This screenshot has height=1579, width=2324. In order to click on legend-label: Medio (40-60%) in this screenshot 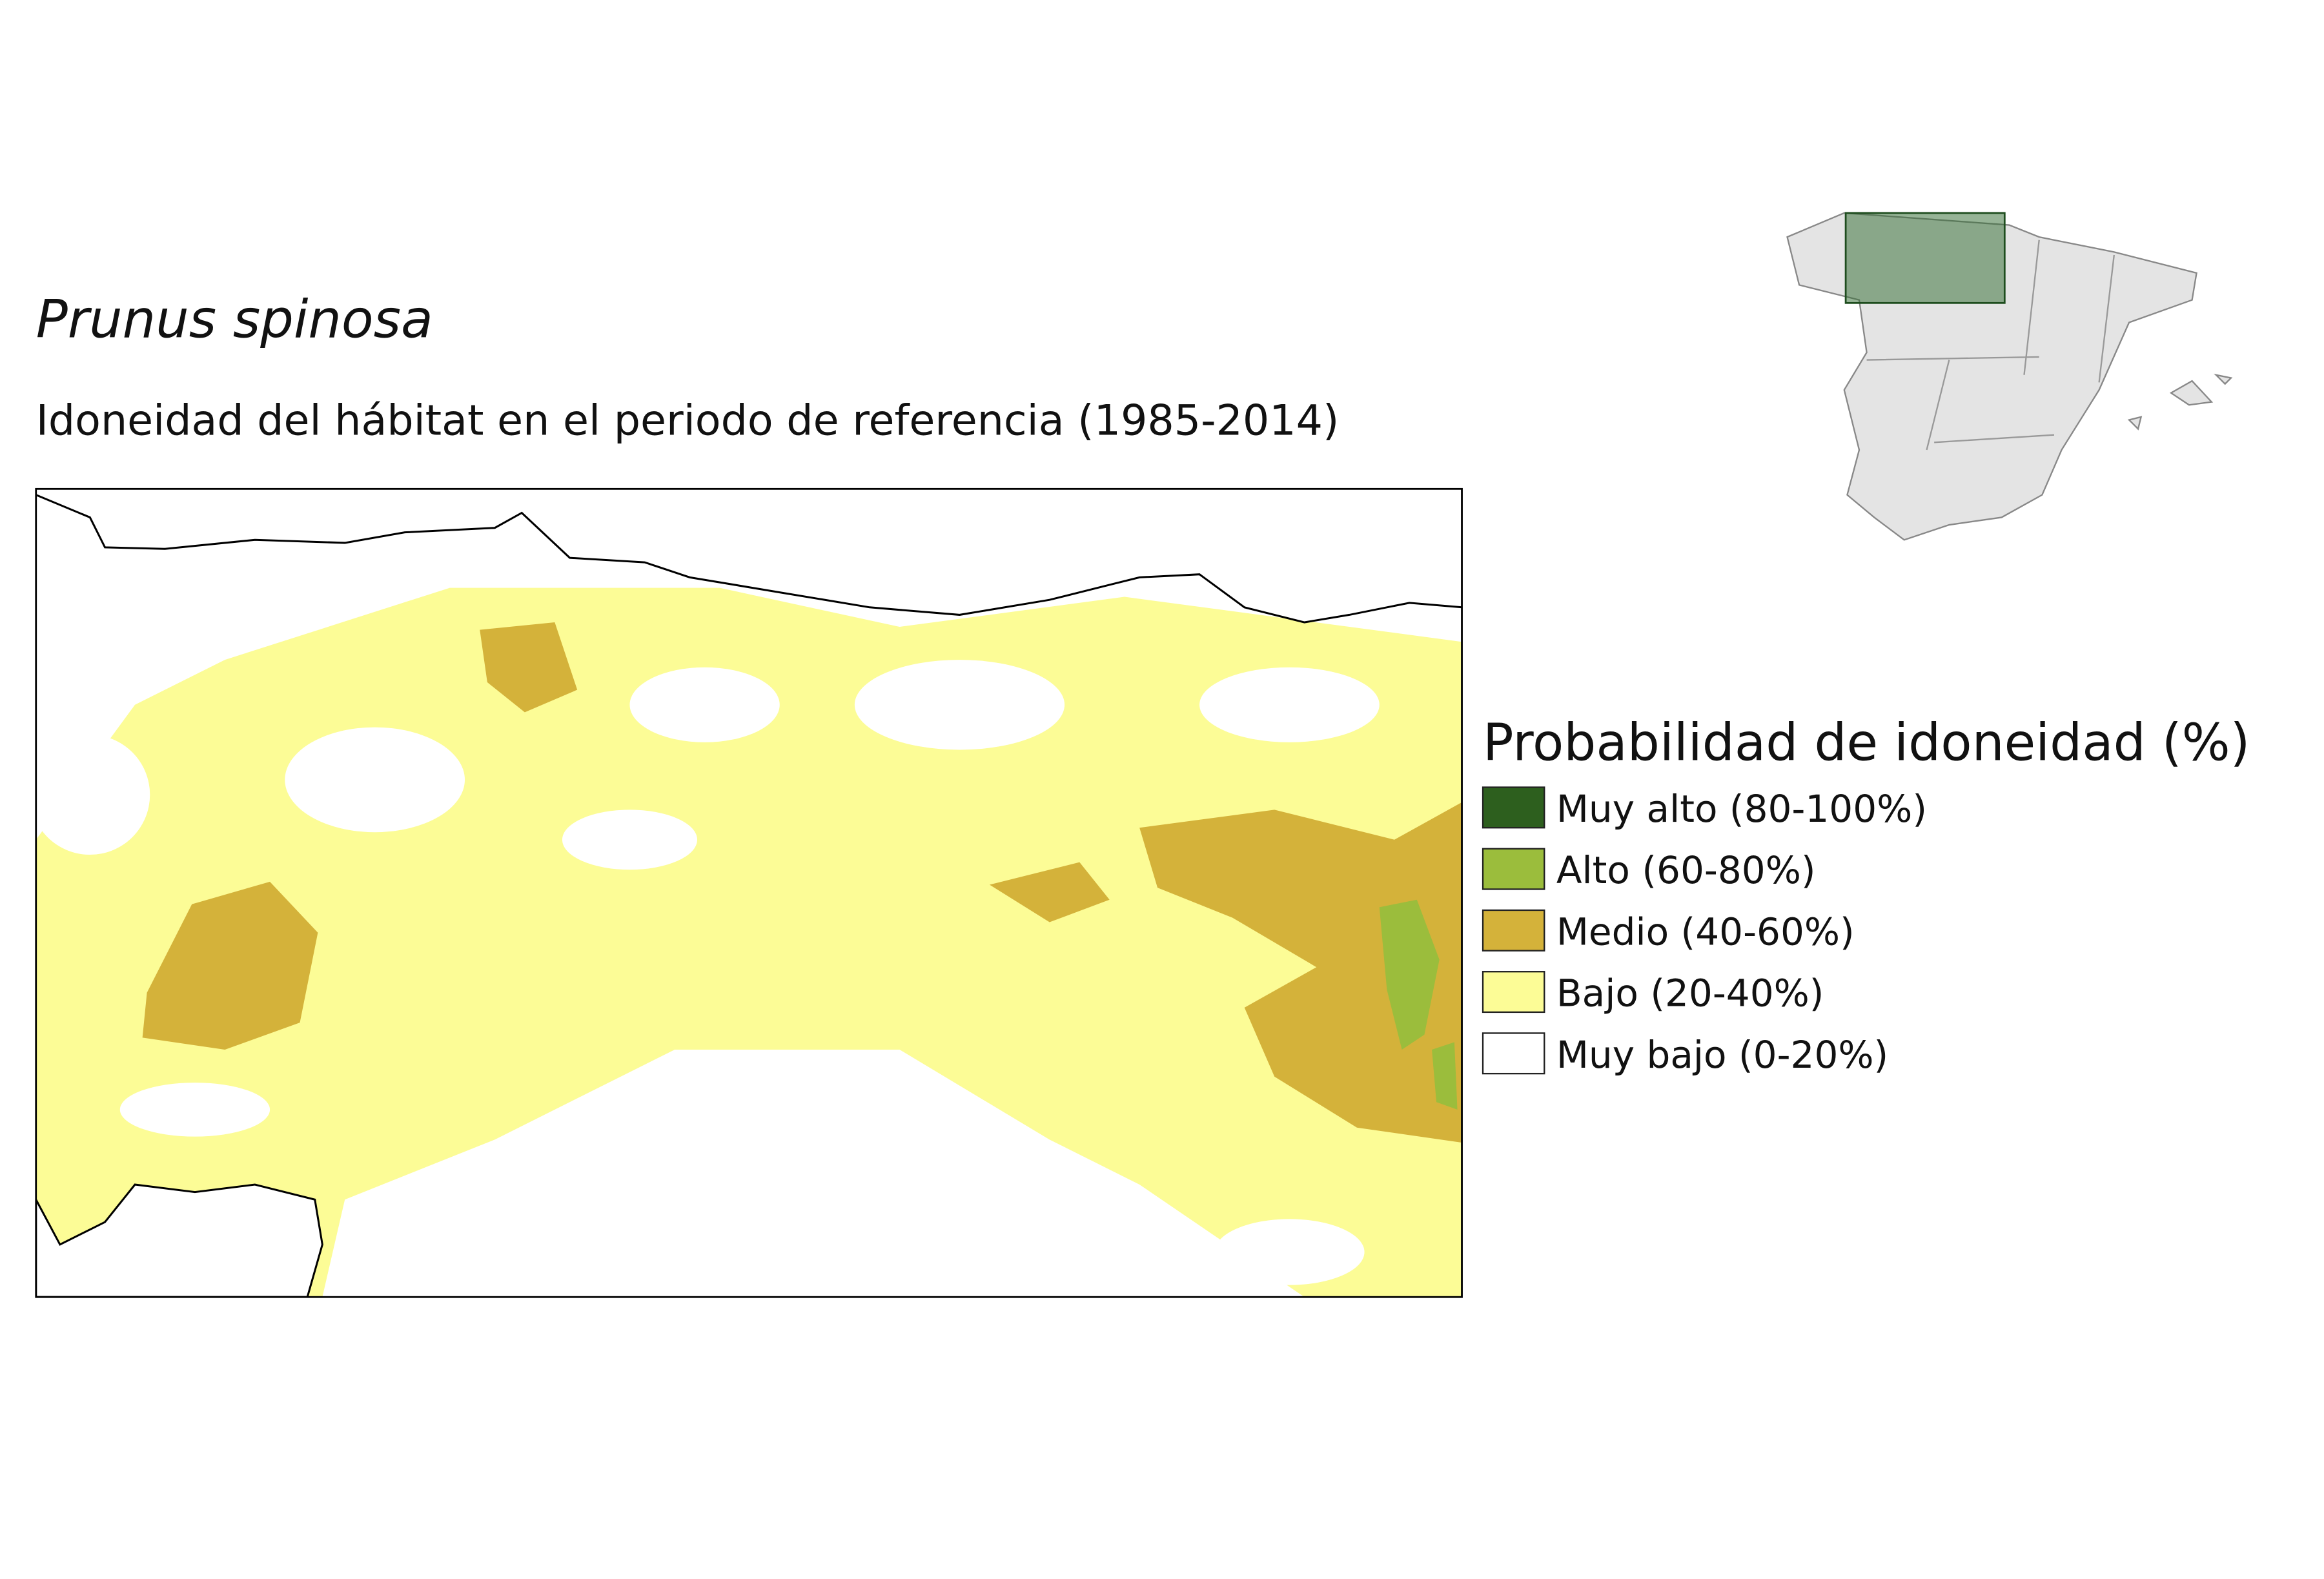, I will do `click(1705, 932)`.